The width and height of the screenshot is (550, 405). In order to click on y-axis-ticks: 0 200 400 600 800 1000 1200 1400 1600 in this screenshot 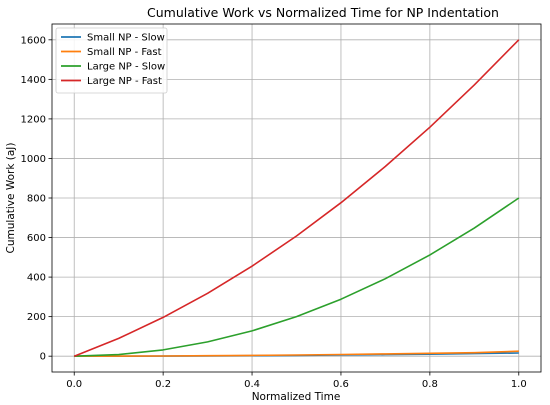, I will do `click(36, 199)`.